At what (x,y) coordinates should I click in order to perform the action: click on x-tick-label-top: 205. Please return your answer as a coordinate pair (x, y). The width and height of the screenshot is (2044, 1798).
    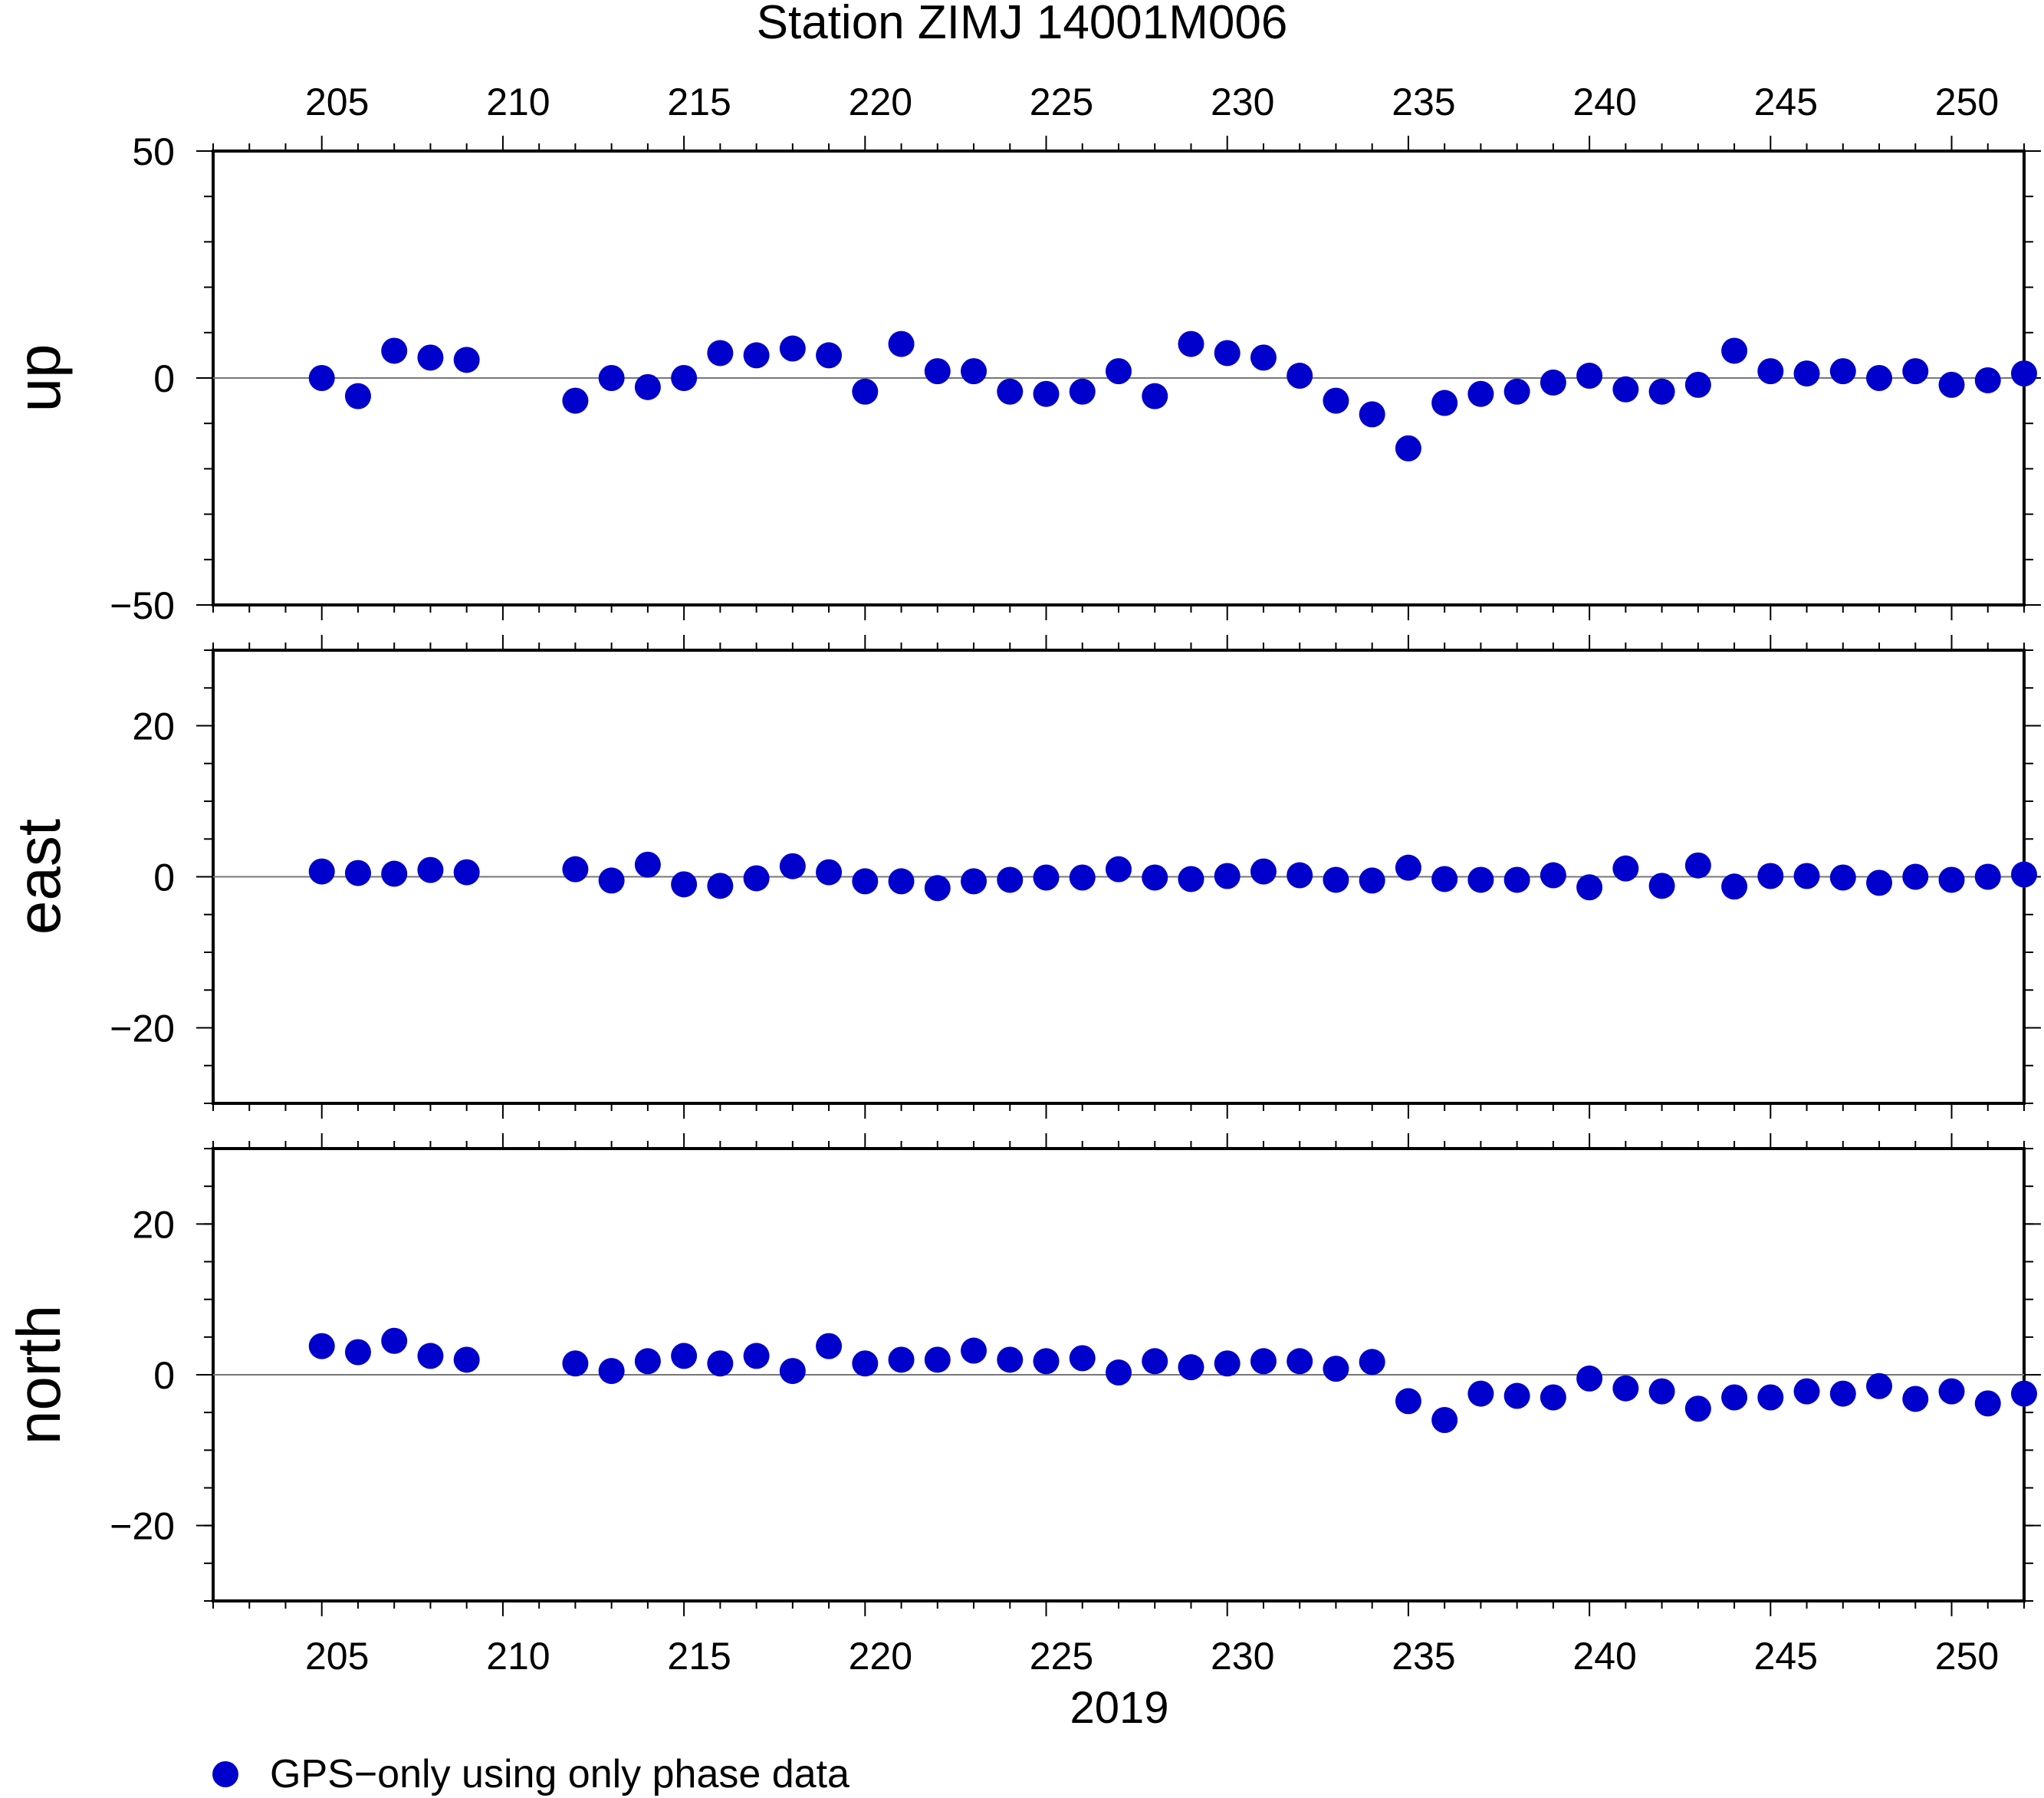
    Looking at the image, I should click on (337, 102).